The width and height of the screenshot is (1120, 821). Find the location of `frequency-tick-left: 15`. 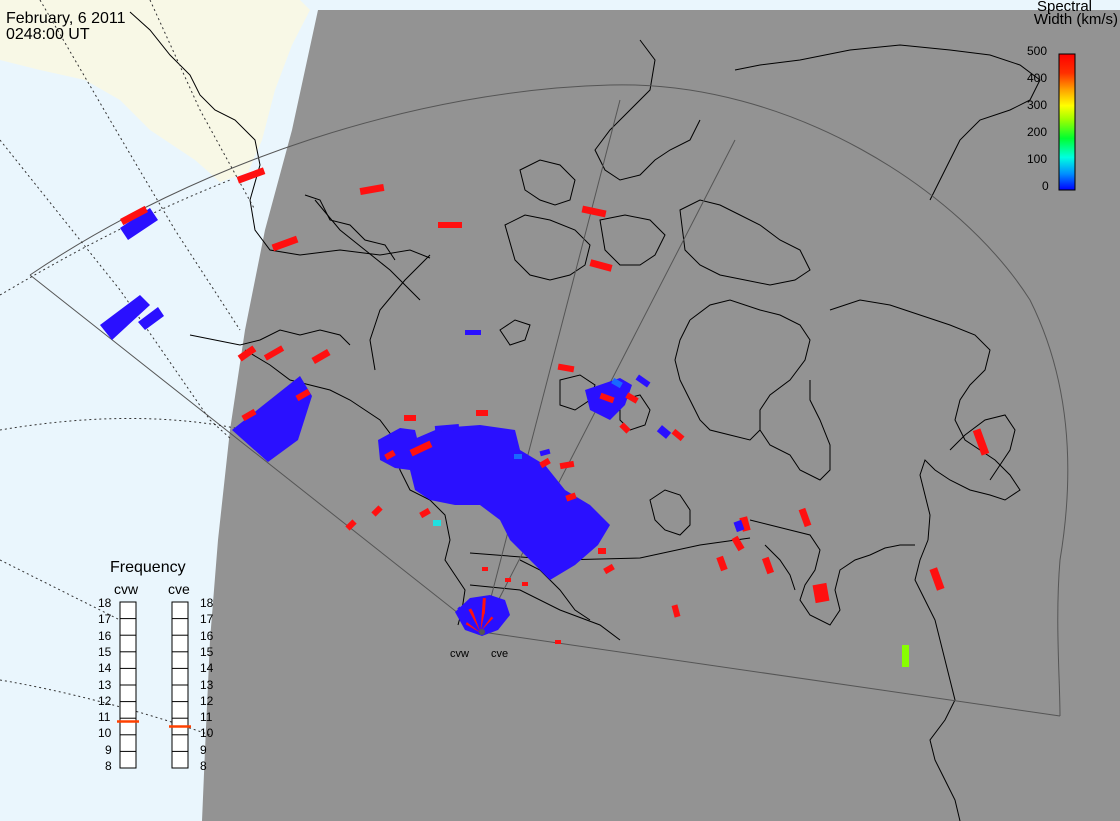

frequency-tick-left: 15 is located at coordinates (105, 651).